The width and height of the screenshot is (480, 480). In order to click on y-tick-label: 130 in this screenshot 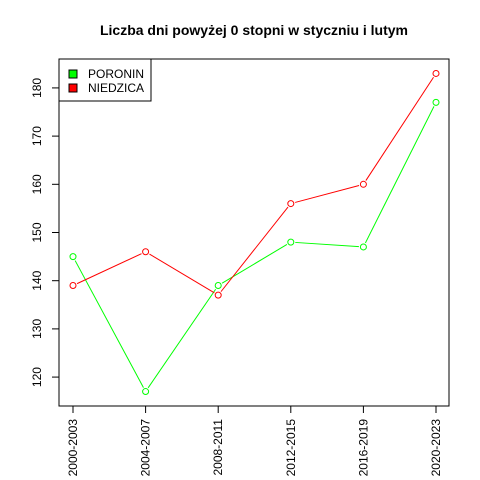, I will do `click(37, 329)`.